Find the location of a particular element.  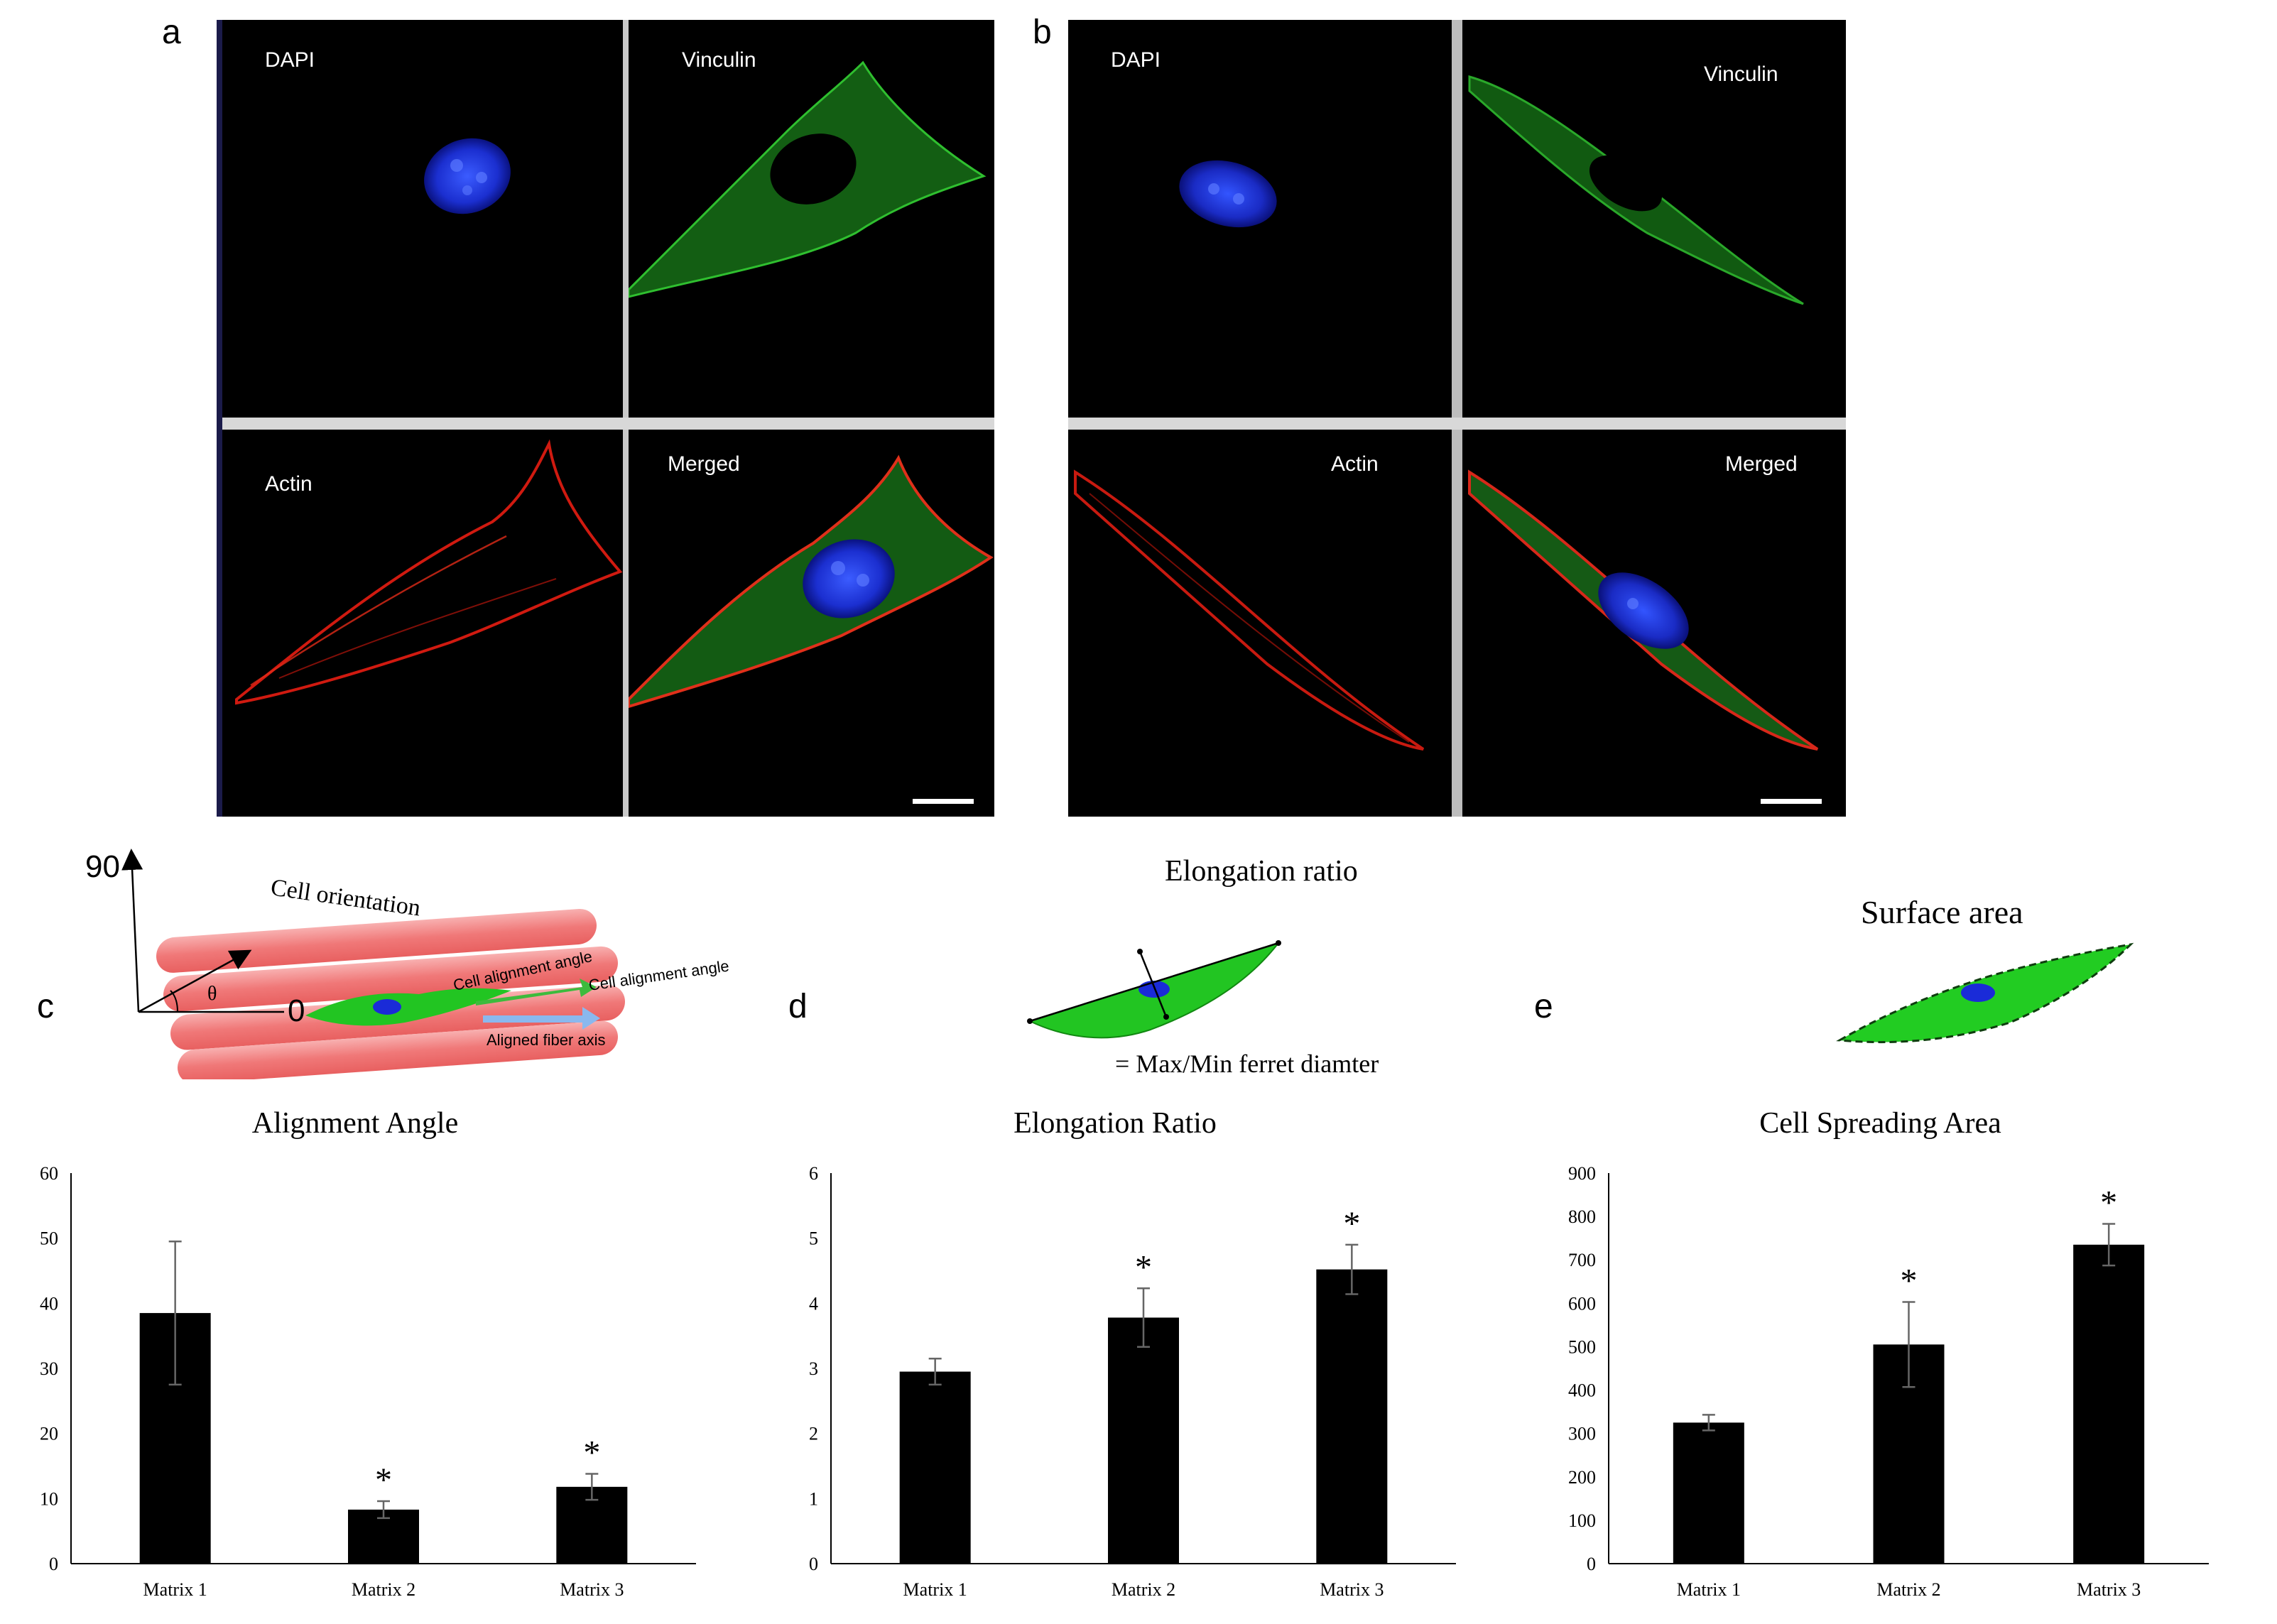

panel-letter-c: c is located at coordinates (45, 1006).